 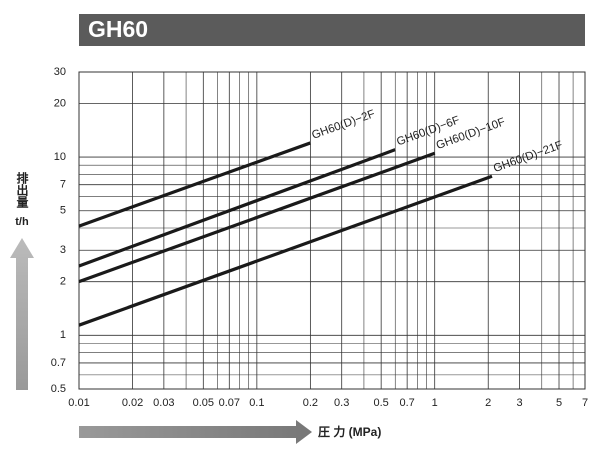 What do you see at coordinates (118, 29) in the screenshot?
I see `chart-title: GH60` at bounding box center [118, 29].